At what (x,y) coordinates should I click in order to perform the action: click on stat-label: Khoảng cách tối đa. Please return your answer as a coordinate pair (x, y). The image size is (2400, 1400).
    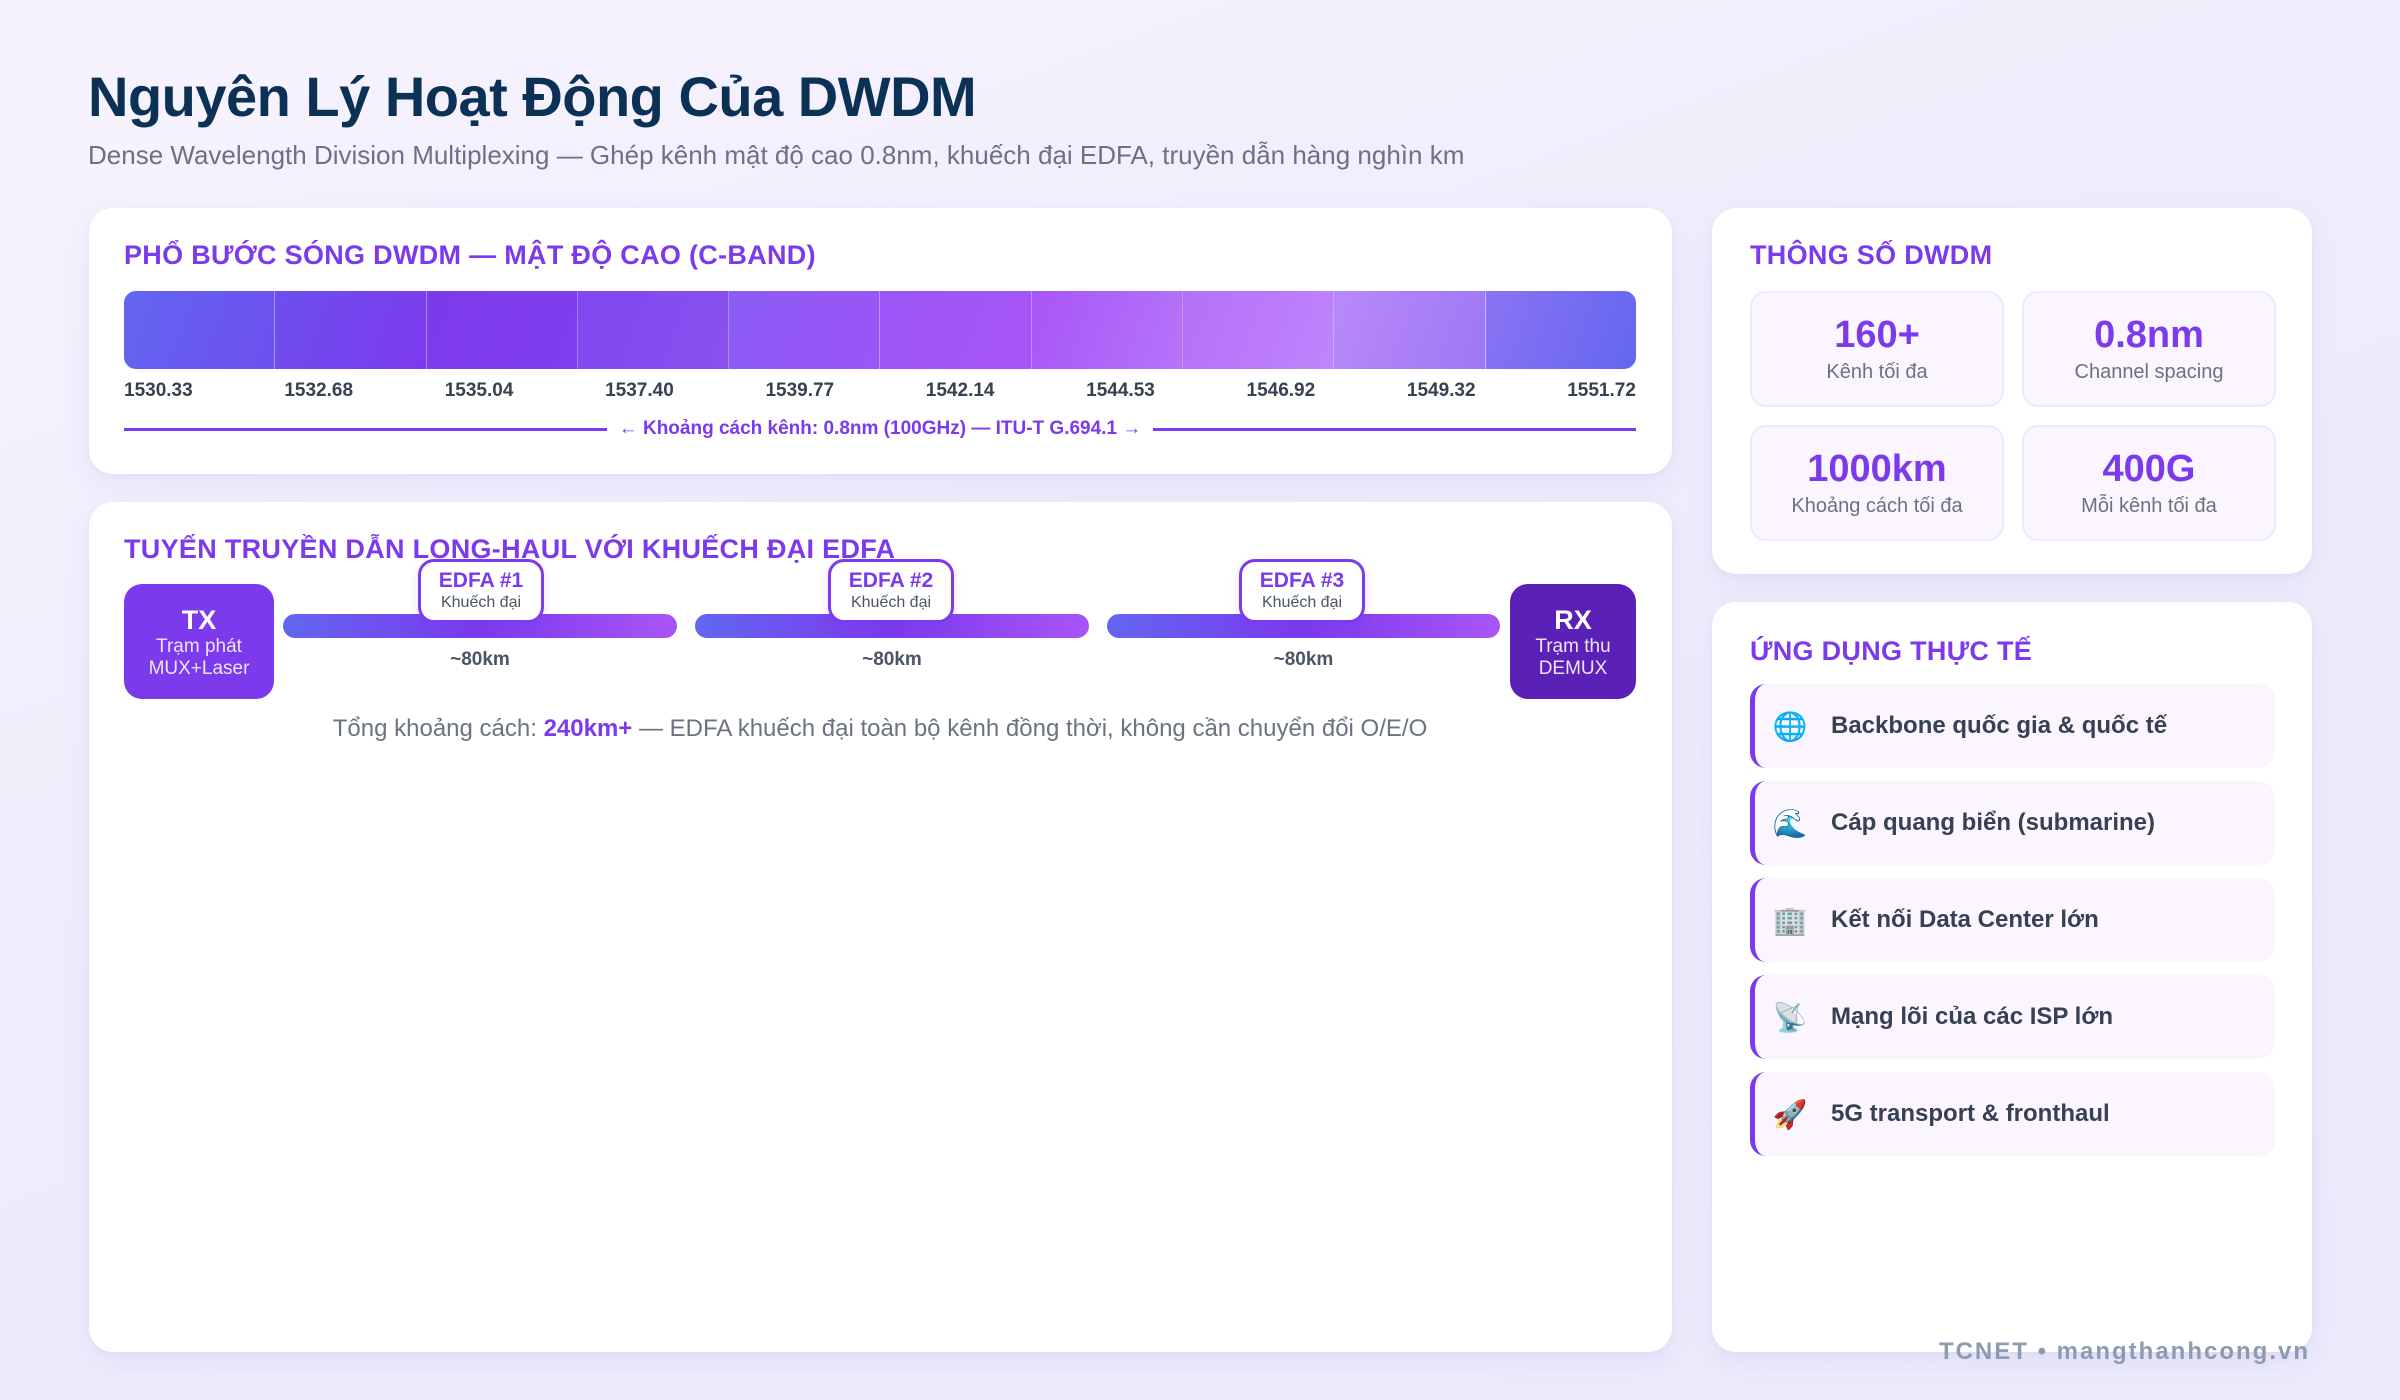
    Looking at the image, I should click on (1877, 506).